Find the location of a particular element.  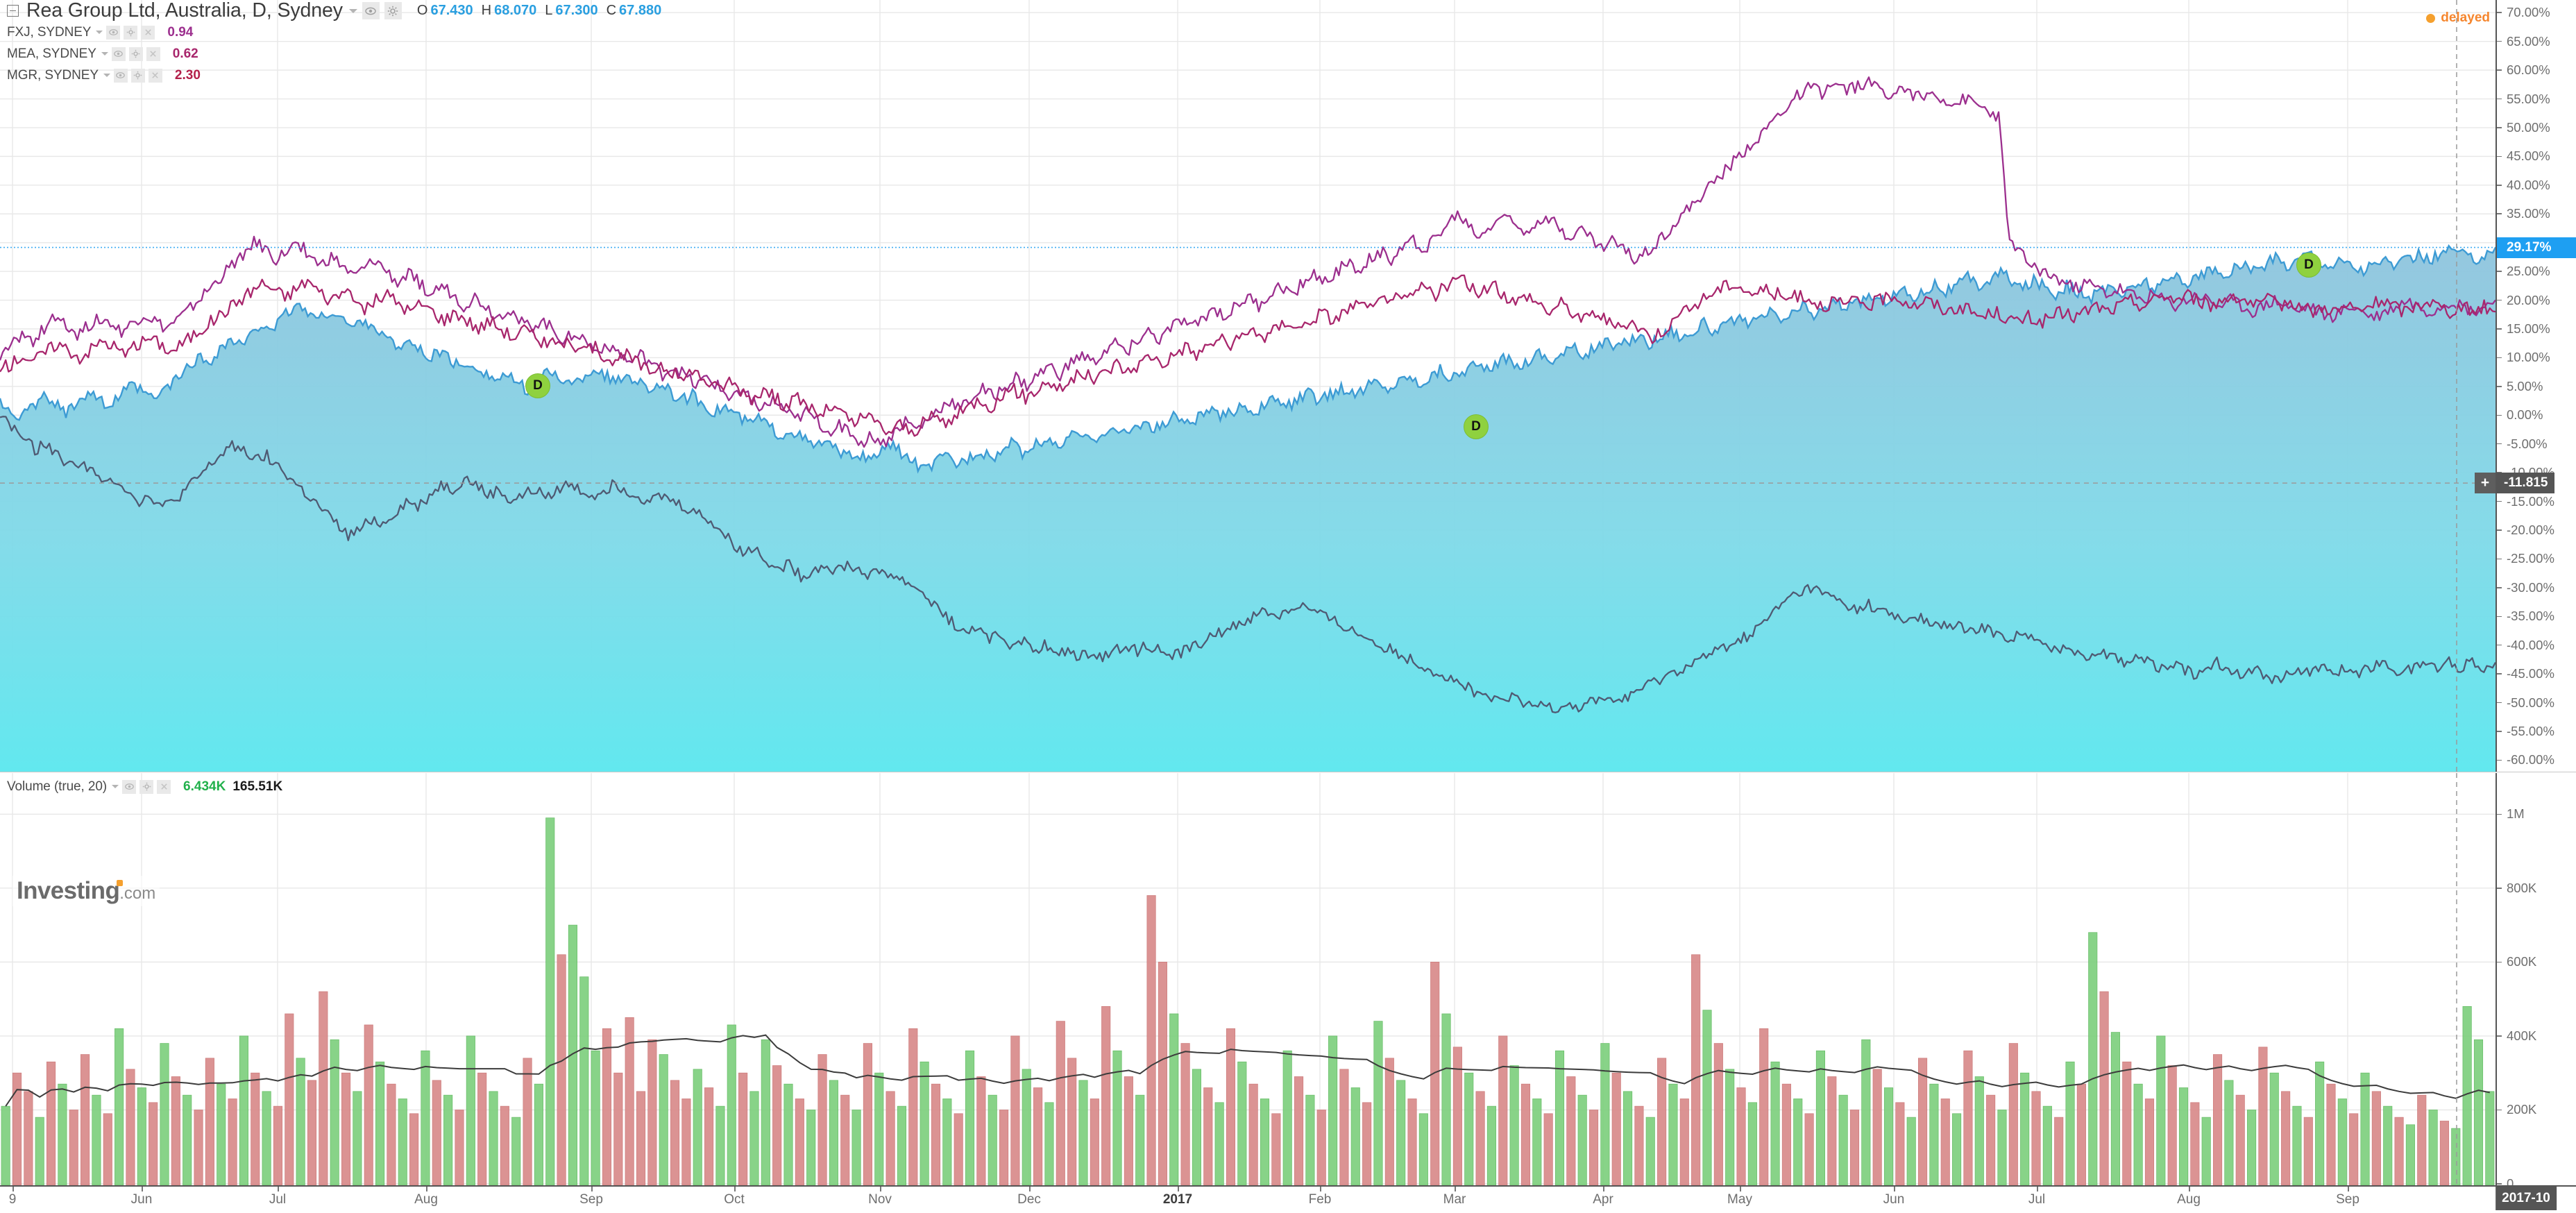

price-axis-tick: 60.00% is located at coordinates (2523, 69).